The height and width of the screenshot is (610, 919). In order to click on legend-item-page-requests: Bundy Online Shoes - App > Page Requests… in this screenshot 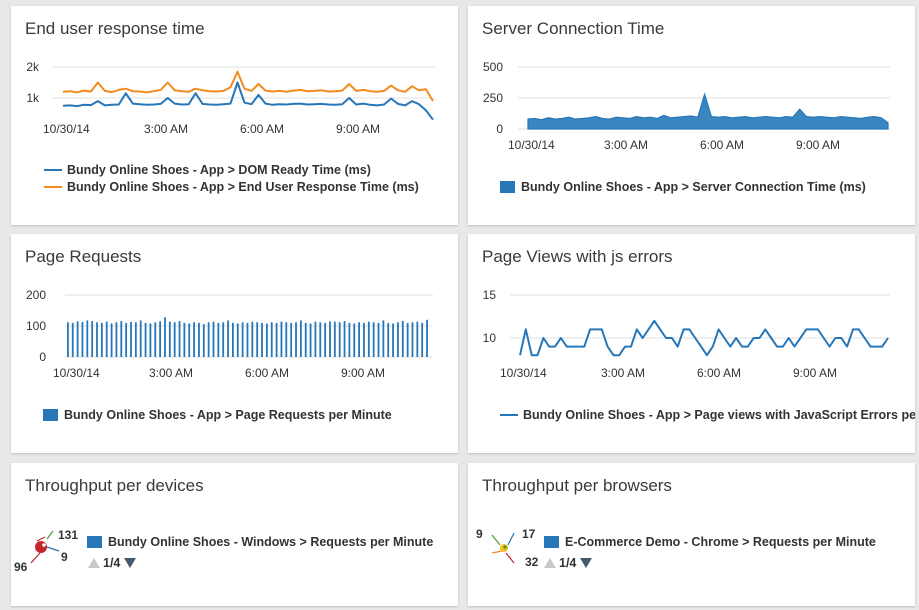, I will do `click(217, 415)`.